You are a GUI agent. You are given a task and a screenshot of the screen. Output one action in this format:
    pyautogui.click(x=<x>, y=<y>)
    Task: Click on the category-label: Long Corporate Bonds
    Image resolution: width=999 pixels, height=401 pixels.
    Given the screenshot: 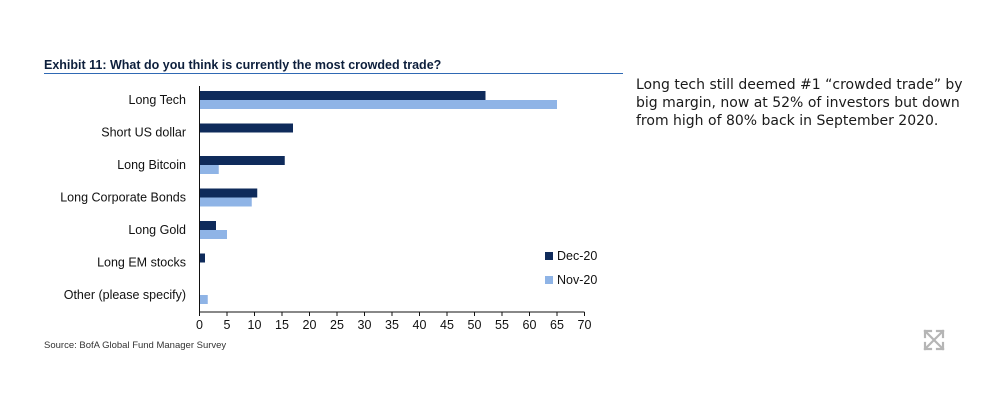 What is the action you would take?
    pyautogui.click(x=123, y=198)
    